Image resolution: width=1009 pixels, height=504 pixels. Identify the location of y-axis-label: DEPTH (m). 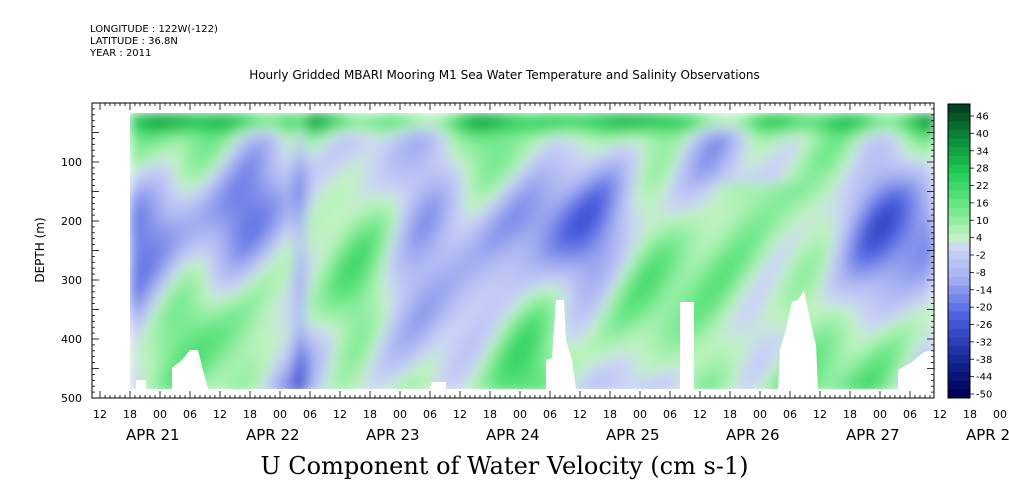
(40, 249).